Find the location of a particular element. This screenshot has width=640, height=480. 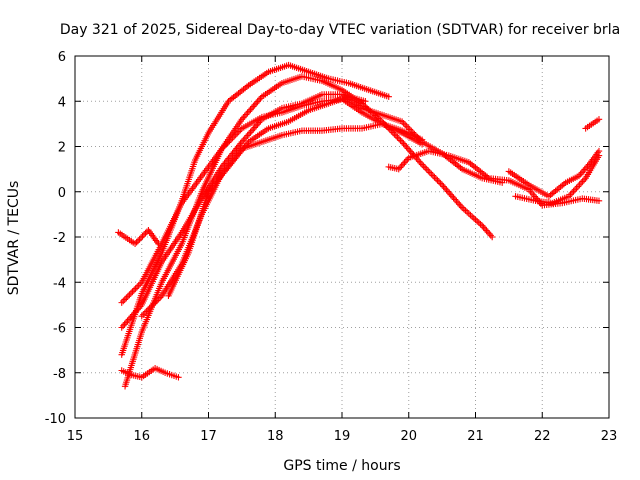

x-tick-label: 22 is located at coordinates (542, 436).